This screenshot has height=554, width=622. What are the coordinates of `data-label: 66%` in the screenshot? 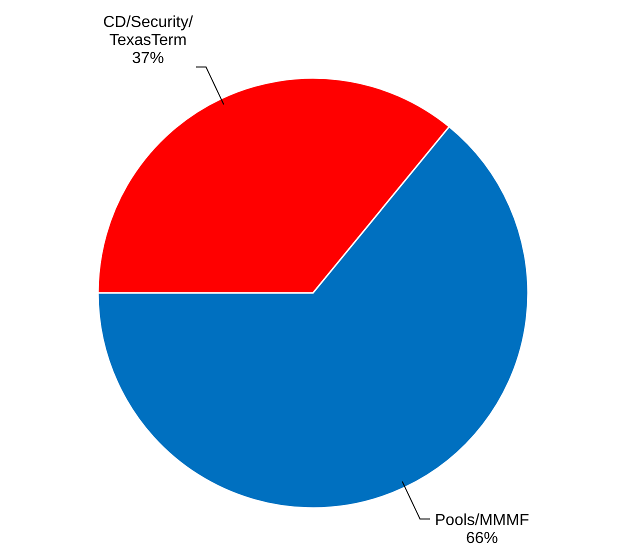 It's located at (482, 538).